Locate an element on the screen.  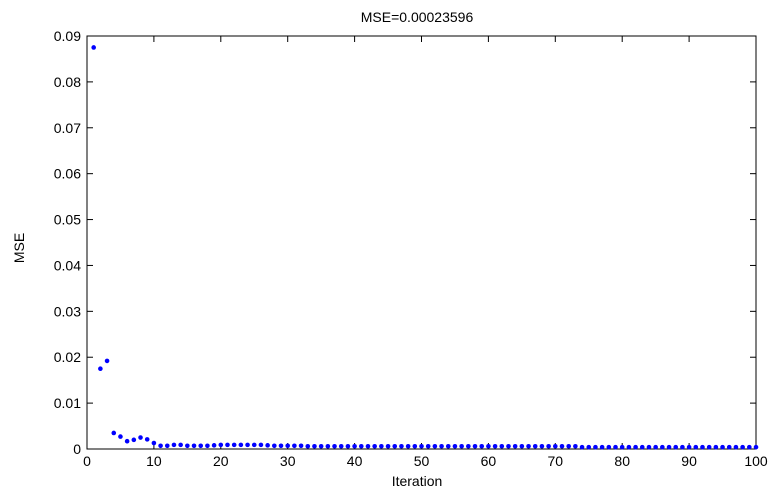
y-tick-label: 0.06 is located at coordinates (67, 174).